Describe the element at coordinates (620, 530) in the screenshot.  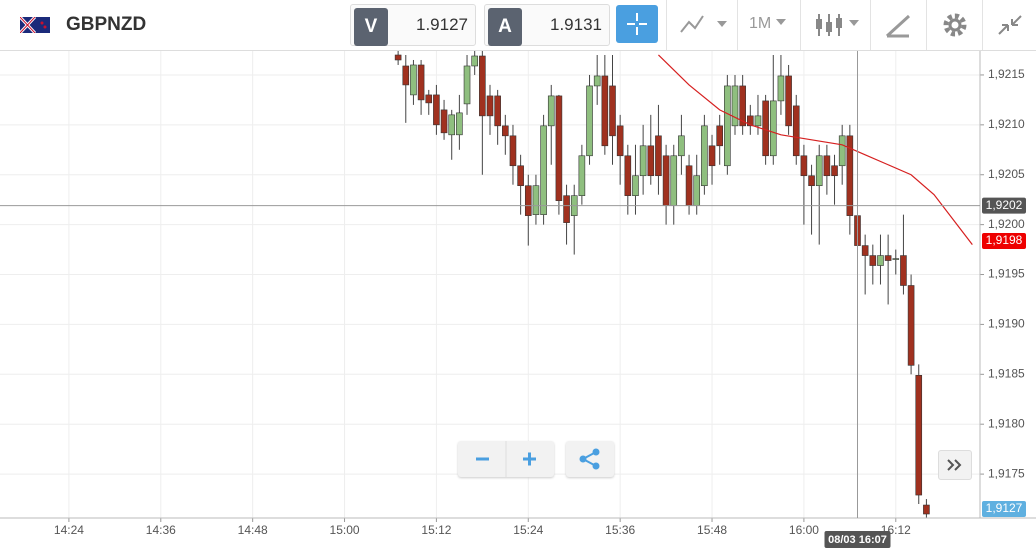
I see `x-tick-label: 15:36` at that location.